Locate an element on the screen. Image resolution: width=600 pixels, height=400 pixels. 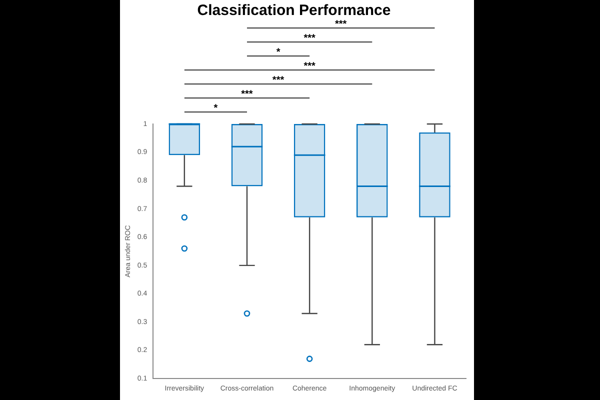
chart-title: Classification Performance is located at coordinates (294, 11).